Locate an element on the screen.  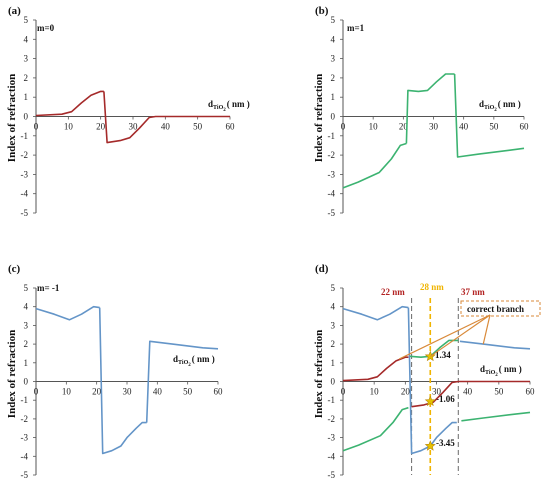
y-axis-label-d: Index of refraction is located at coordinates (319, 374).